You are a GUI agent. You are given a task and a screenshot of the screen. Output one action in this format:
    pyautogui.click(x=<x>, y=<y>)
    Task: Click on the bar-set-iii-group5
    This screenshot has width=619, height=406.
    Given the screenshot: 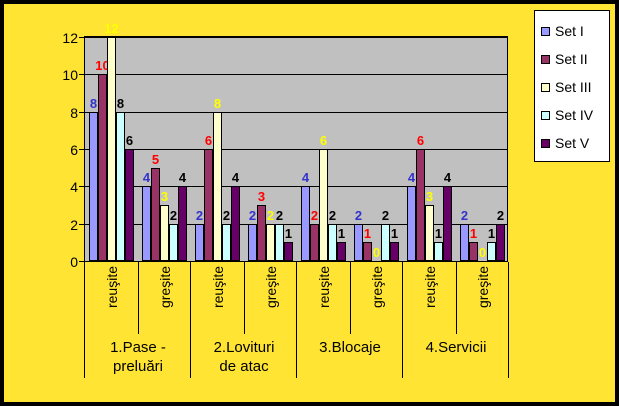 What is the action you would take?
    pyautogui.click(x=323, y=205)
    